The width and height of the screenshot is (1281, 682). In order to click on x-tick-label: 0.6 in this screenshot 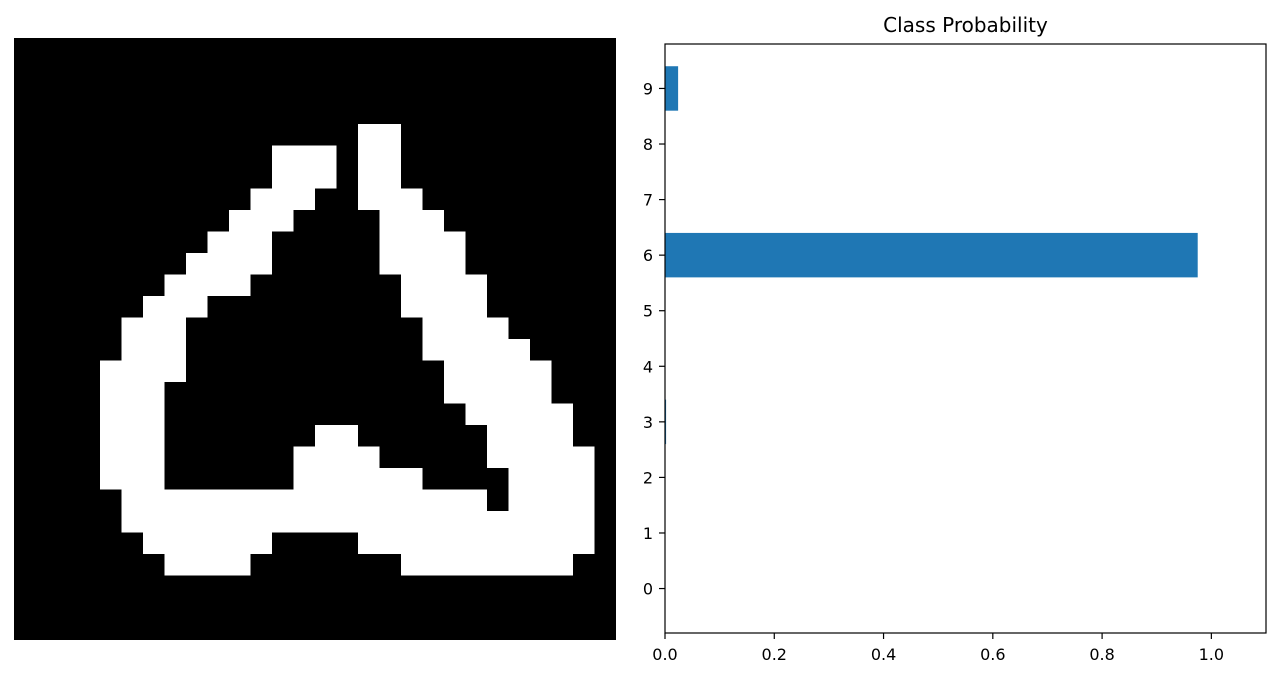, I will do `click(992, 654)`.